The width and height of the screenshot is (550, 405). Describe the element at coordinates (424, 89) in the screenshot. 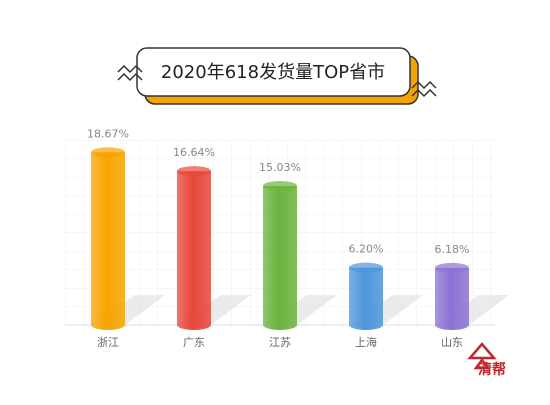

I see `zigzag-right` at that location.